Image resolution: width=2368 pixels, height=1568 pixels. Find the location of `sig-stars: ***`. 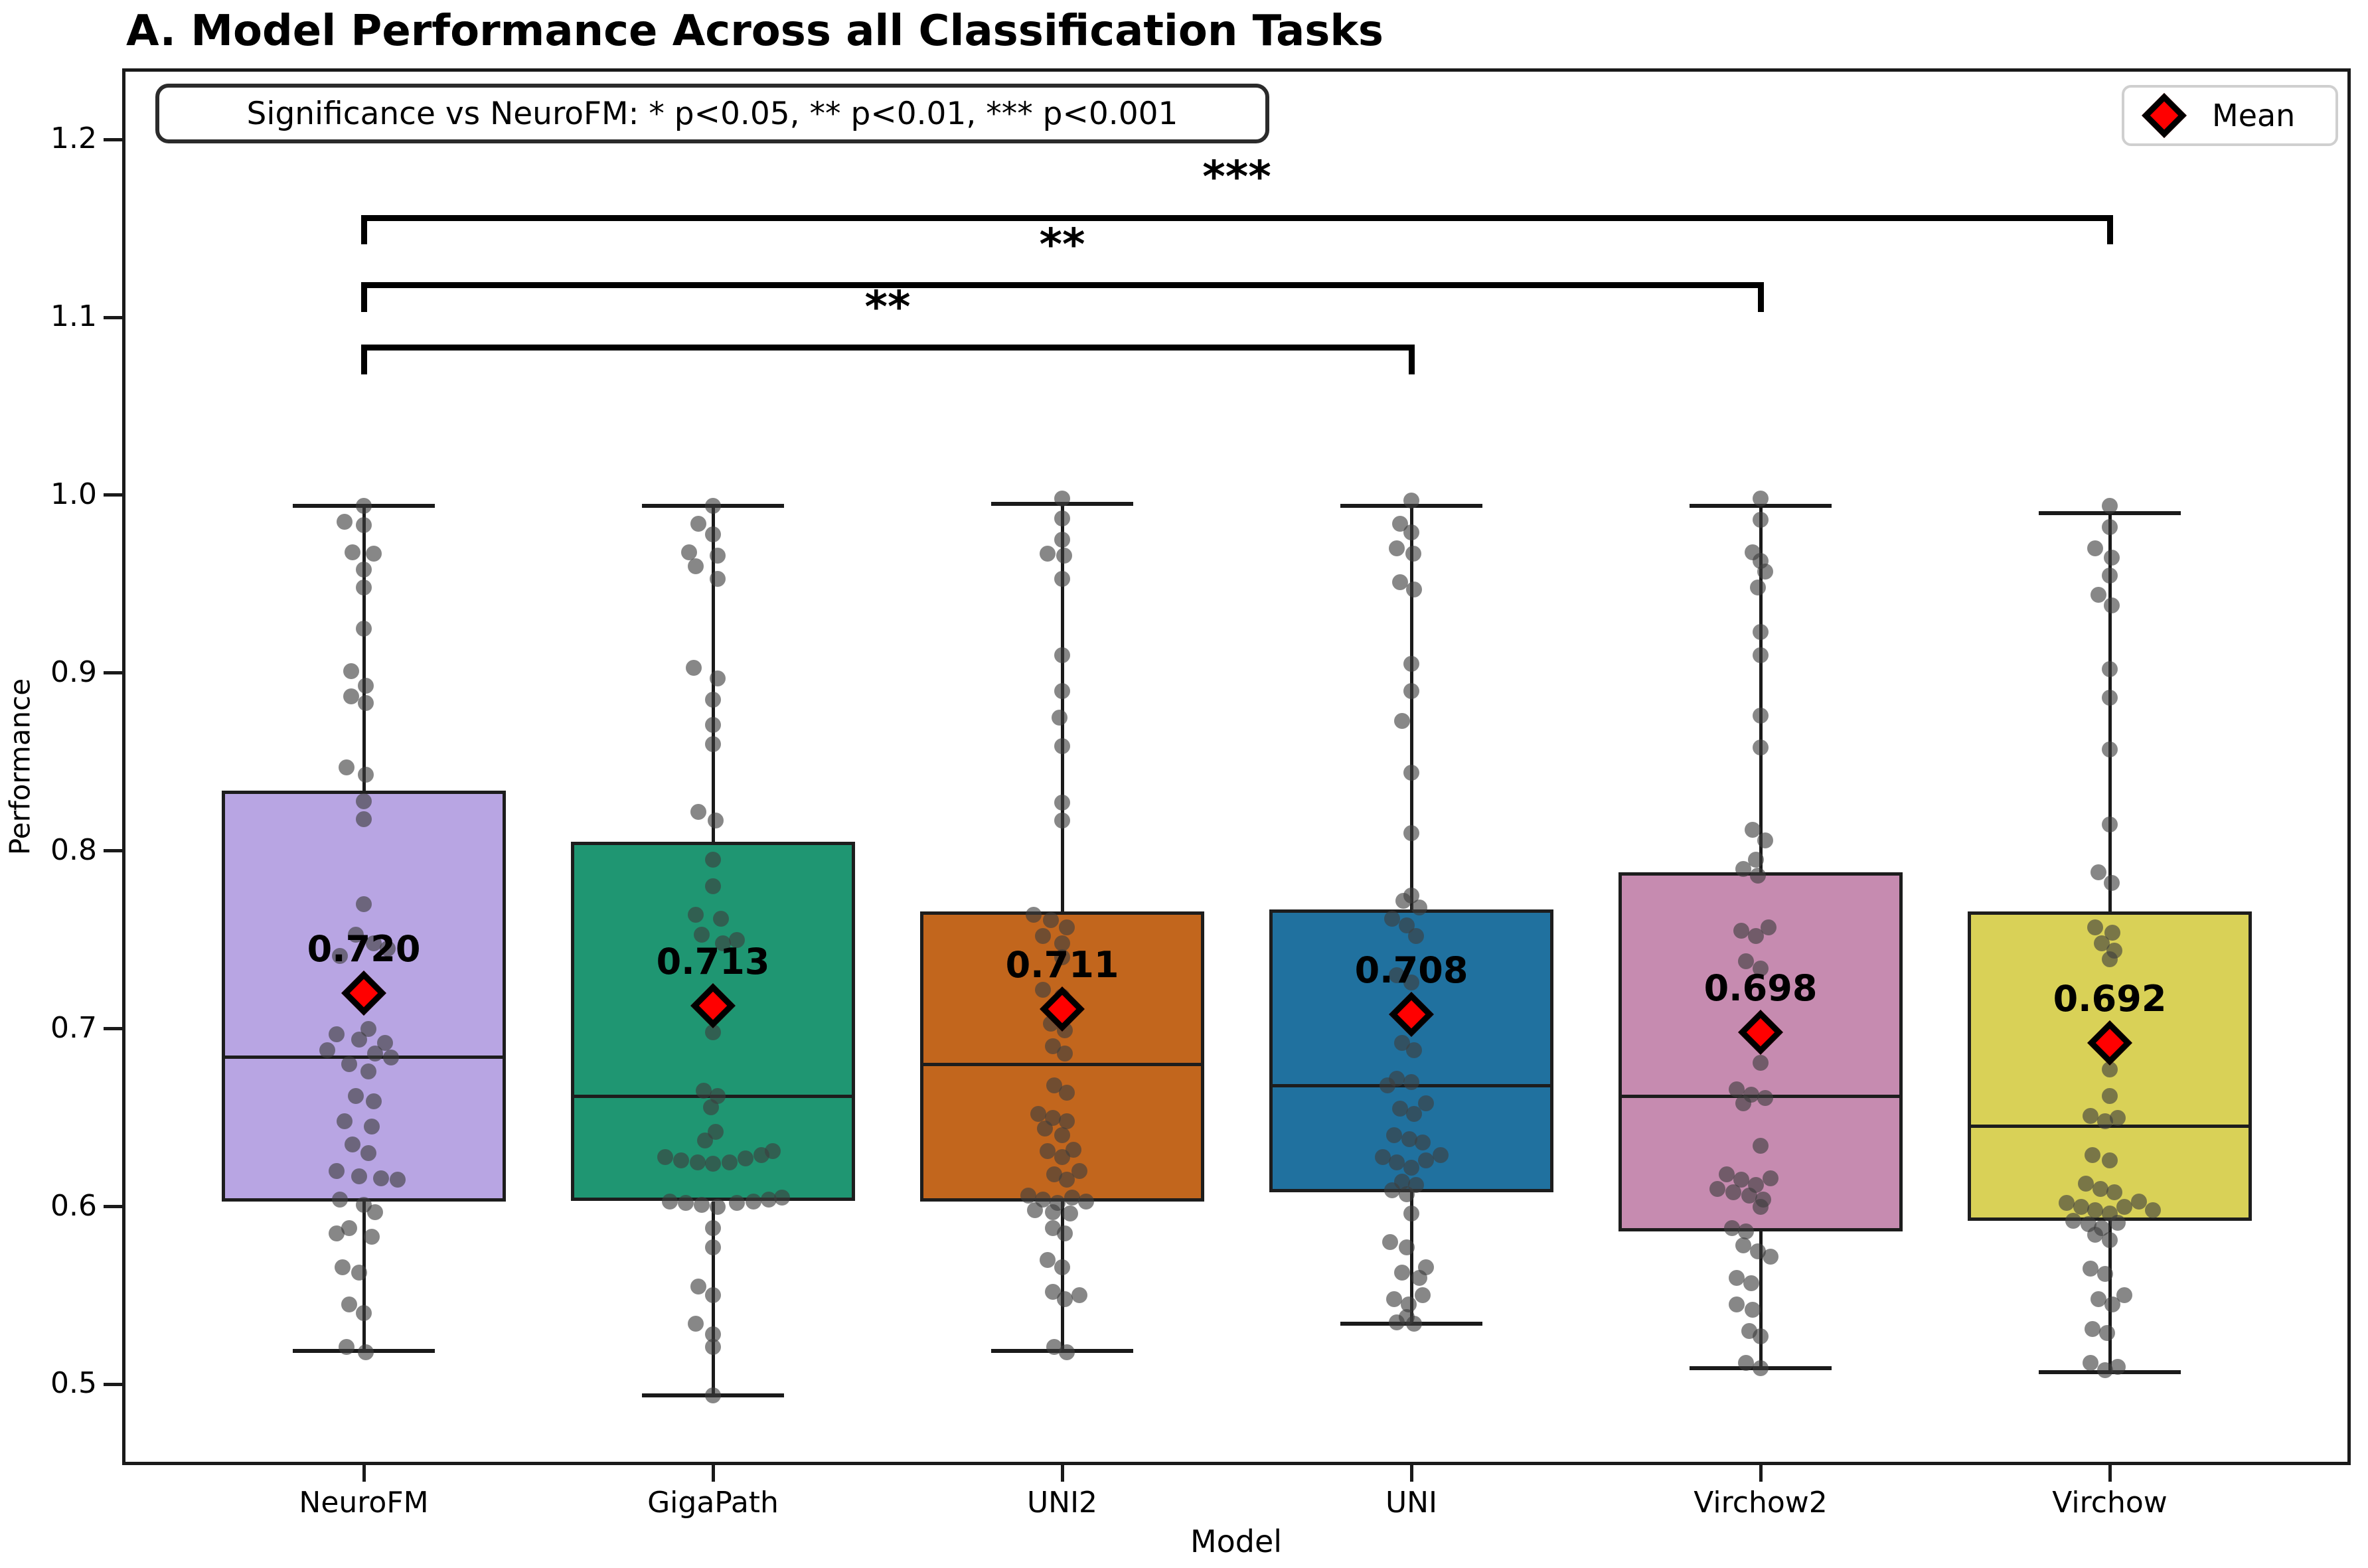

sig-stars: *** is located at coordinates (1236, 177).